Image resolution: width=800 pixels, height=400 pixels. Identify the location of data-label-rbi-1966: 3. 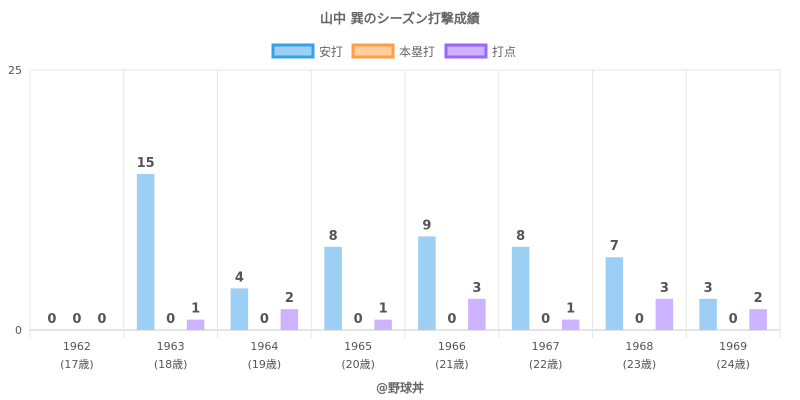
(476, 288).